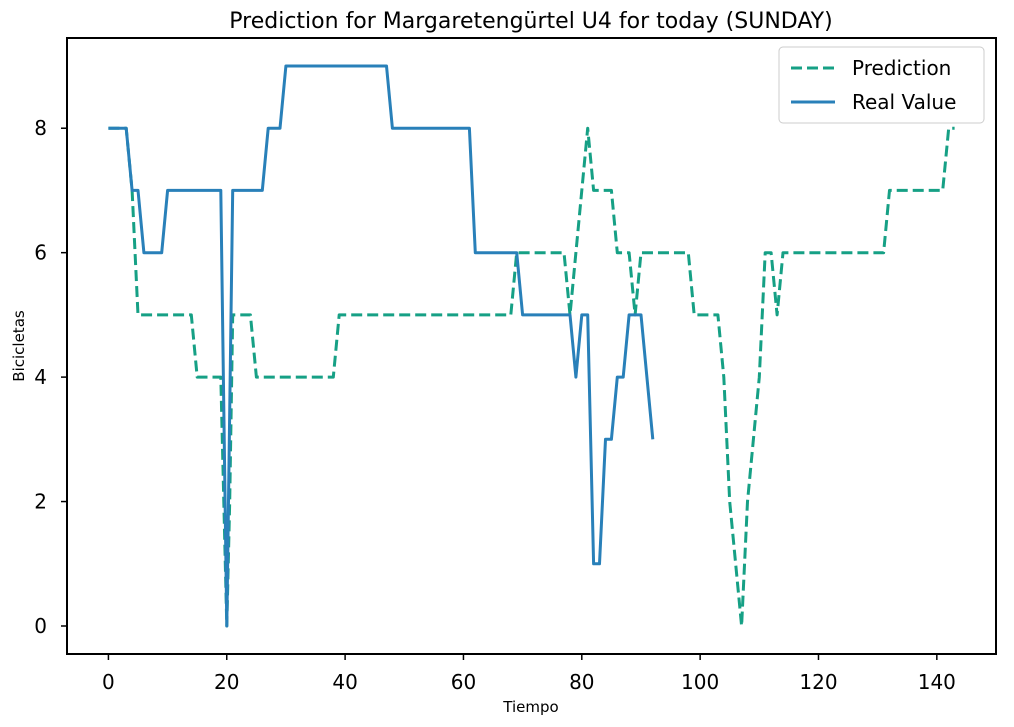 The image size is (1014, 727). Describe the element at coordinates (40, 377) in the screenshot. I see `y-tick-label: 4` at that location.